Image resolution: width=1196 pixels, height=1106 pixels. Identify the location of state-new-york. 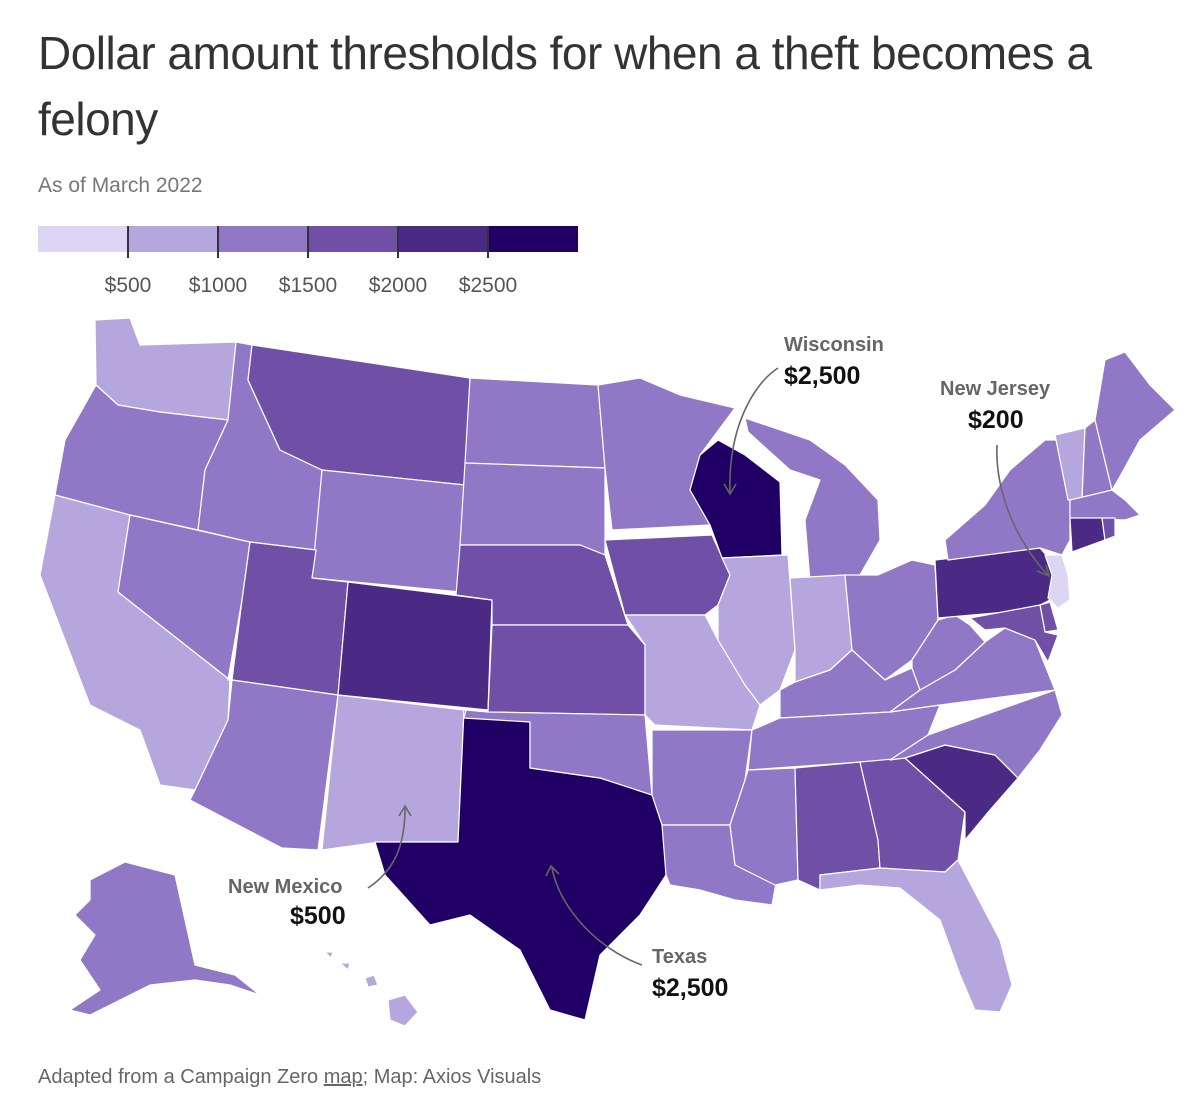
(1007, 500).